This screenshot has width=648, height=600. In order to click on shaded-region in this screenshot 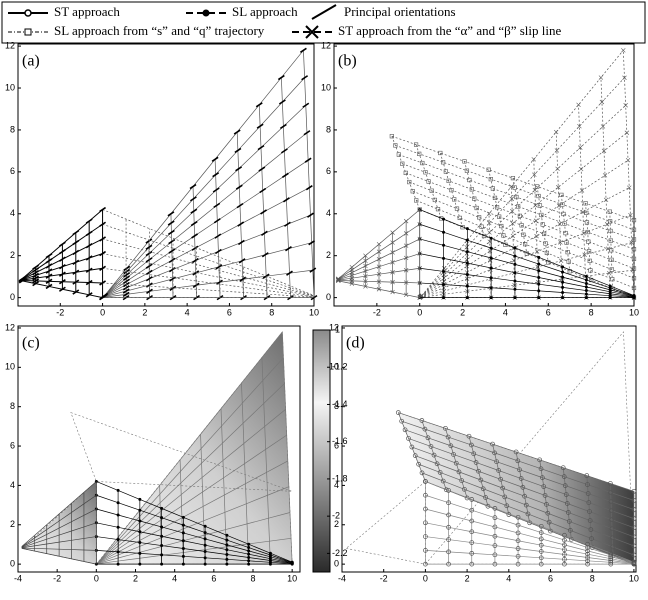, I will do `click(181, 452)`.